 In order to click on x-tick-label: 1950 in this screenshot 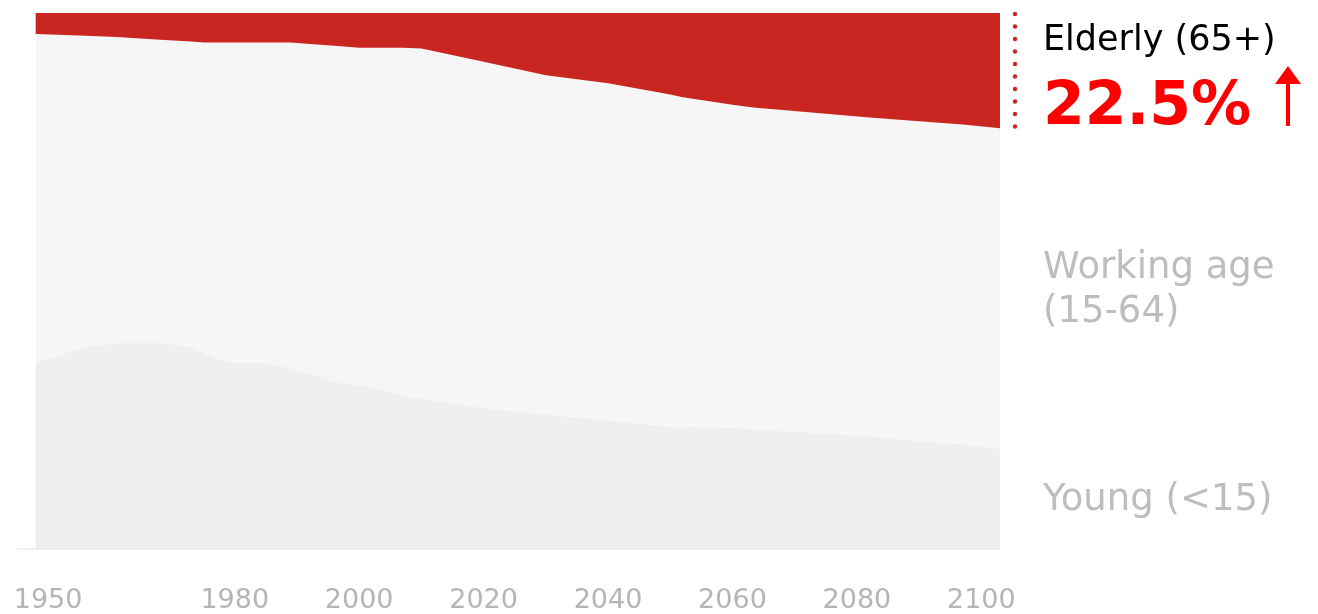, I will do `click(48, 598)`.